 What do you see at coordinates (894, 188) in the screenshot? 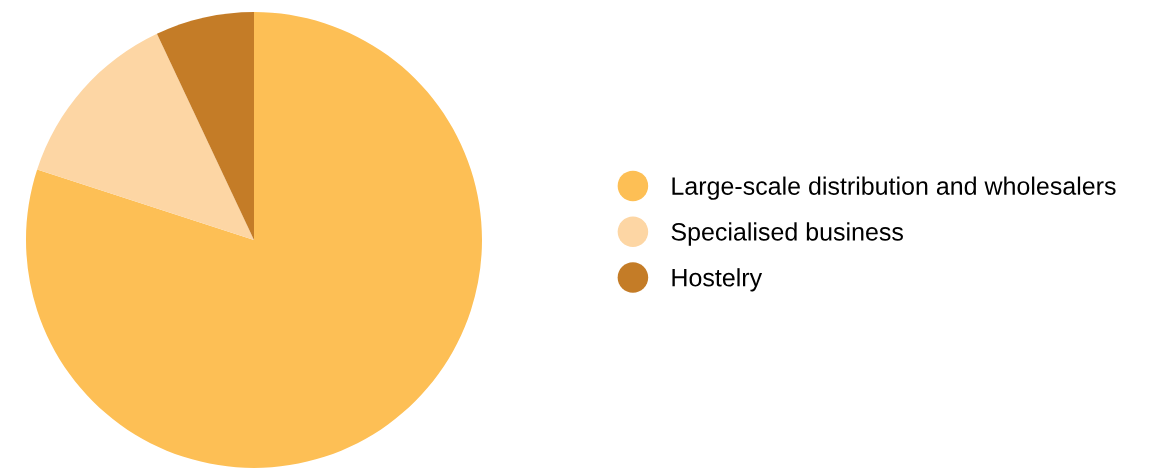
I see `legend-label: Large-scale distribution and wholesalers` at bounding box center [894, 188].